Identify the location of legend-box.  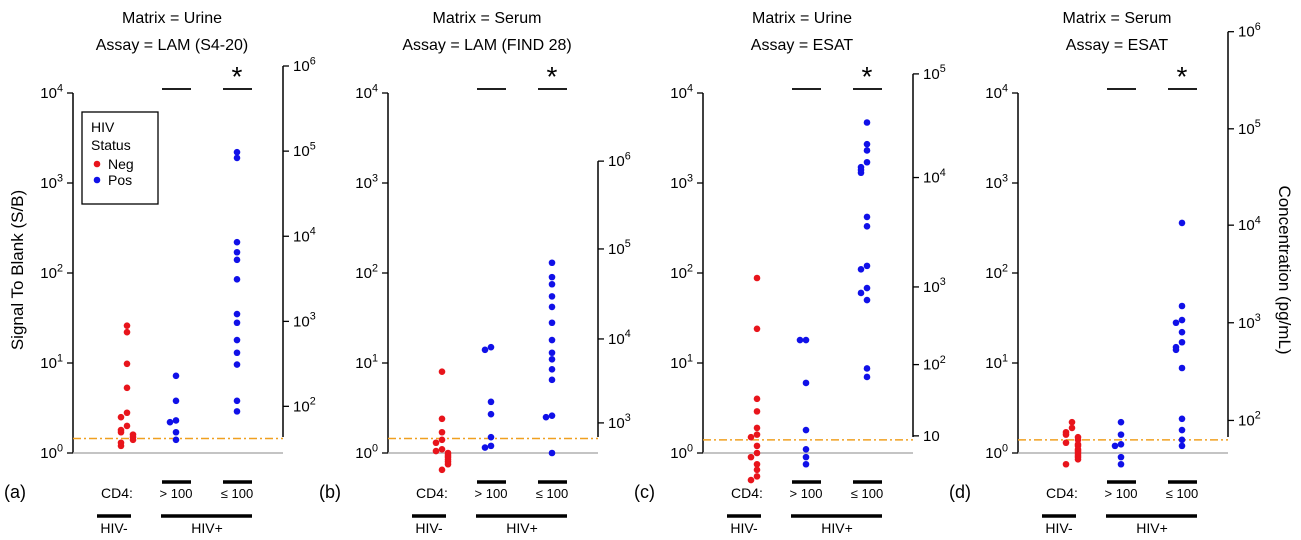
(120, 158).